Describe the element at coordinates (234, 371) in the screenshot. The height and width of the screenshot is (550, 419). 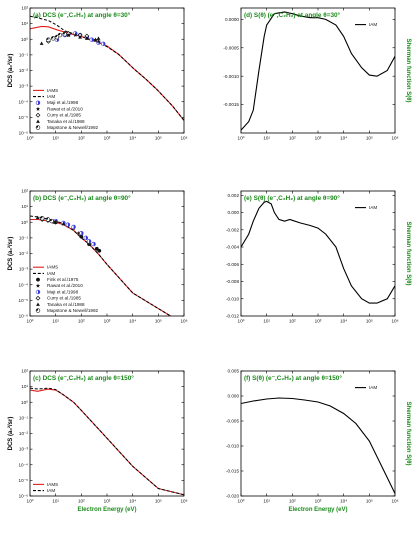
I see `y-tick-label: 0.005` at that location.